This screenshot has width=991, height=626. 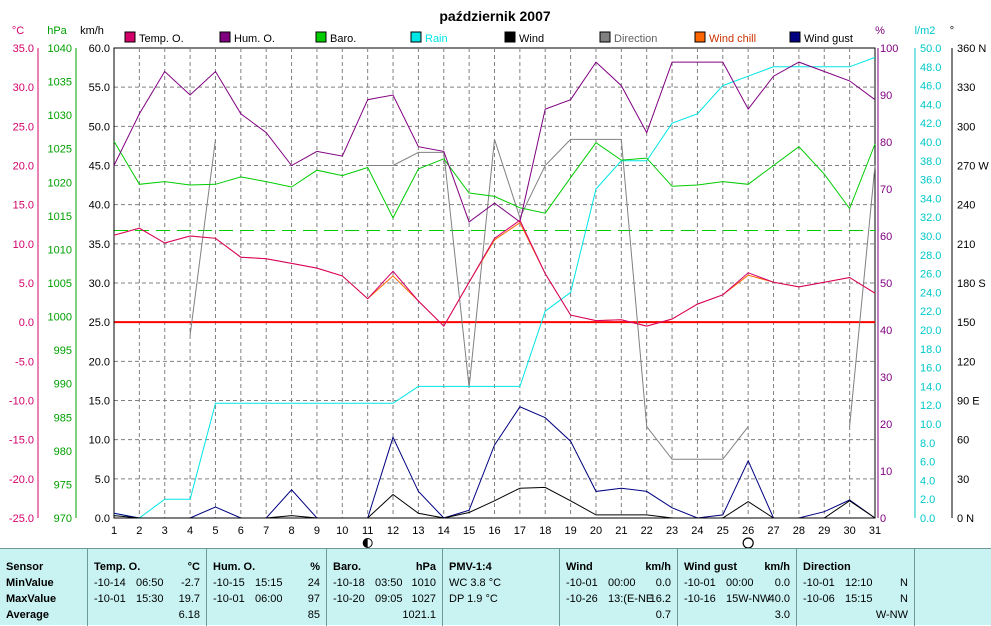 I want to click on axis-tick-rain: 12.0, so click(x=930, y=406).